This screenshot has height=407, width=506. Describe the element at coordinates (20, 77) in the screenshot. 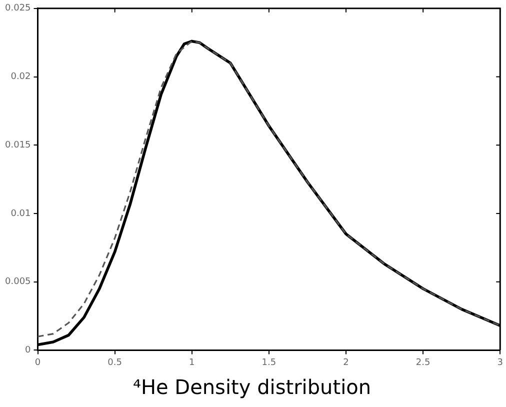

I see `y-tick-label: 0.02` at that location.